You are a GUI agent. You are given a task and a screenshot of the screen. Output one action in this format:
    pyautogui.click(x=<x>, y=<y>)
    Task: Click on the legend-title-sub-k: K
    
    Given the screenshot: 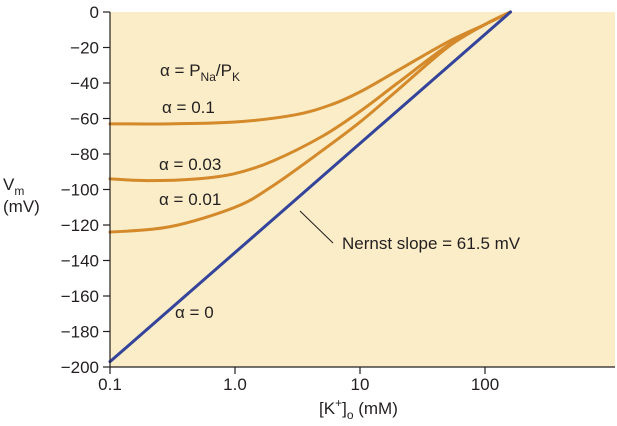 What is the action you would take?
    pyautogui.click(x=236, y=77)
    